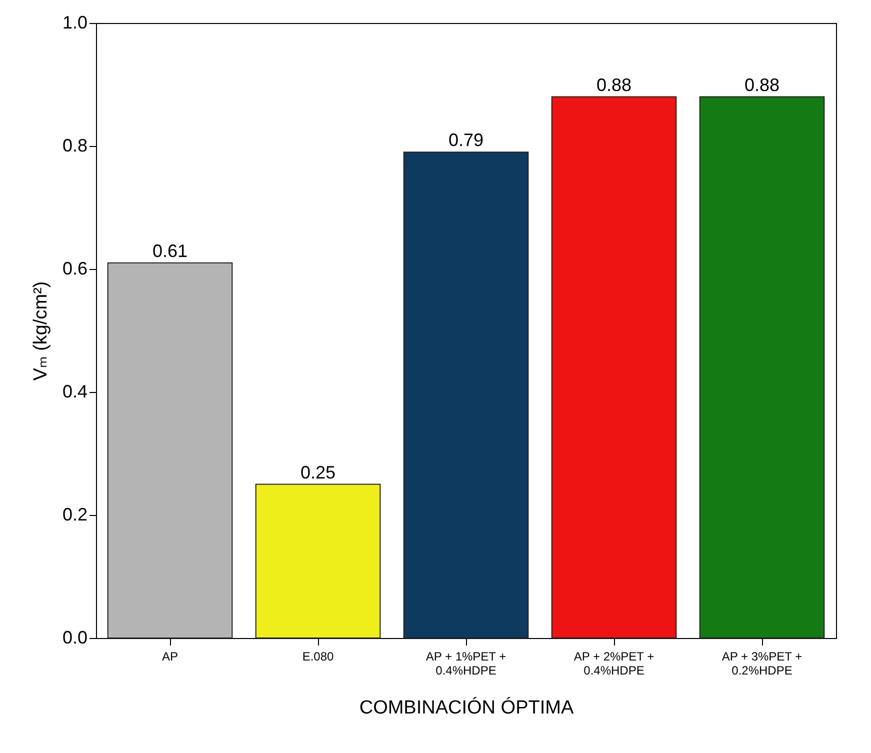  What do you see at coordinates (614, 664) in the screenshot?
I see `x-tick-label: AP + 2%PET + 0.4%HDPE` at bounding box center [614, 664].